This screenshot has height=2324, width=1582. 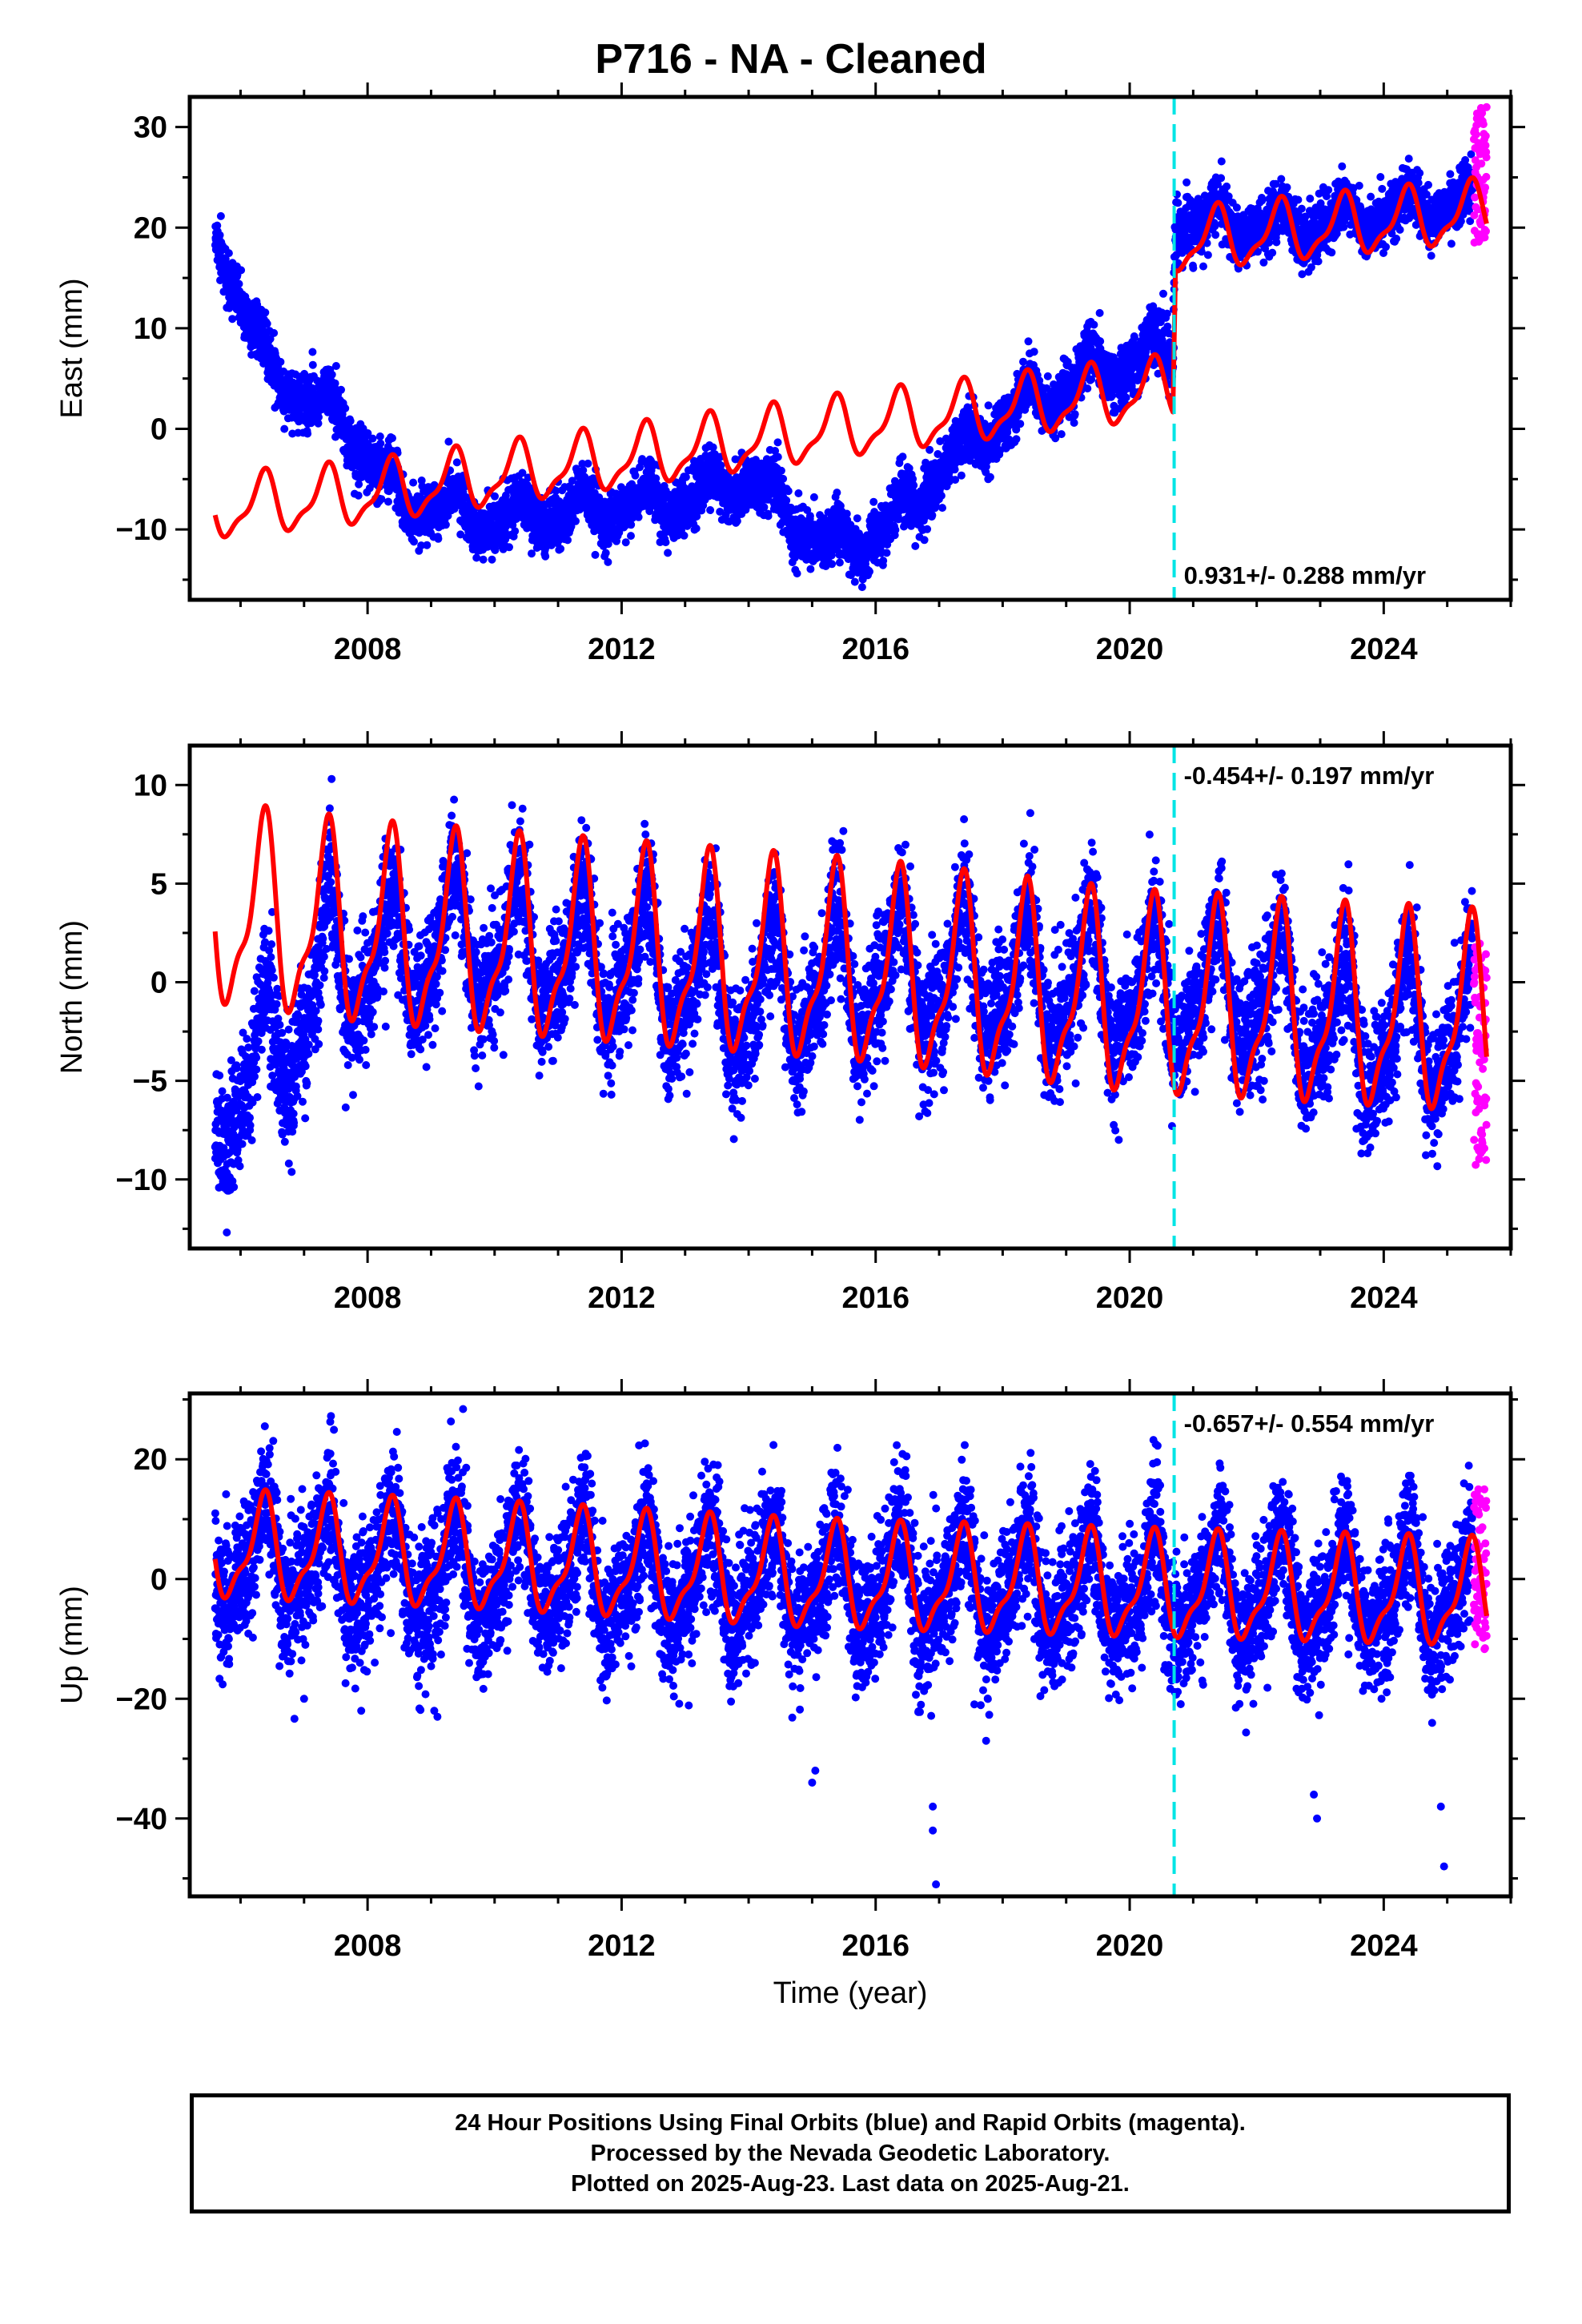 What do you see at coordinates (72, 1645) in the screenshot?
I see `y-axis-title: Up (mm)` at bounding box center [72, 1645].